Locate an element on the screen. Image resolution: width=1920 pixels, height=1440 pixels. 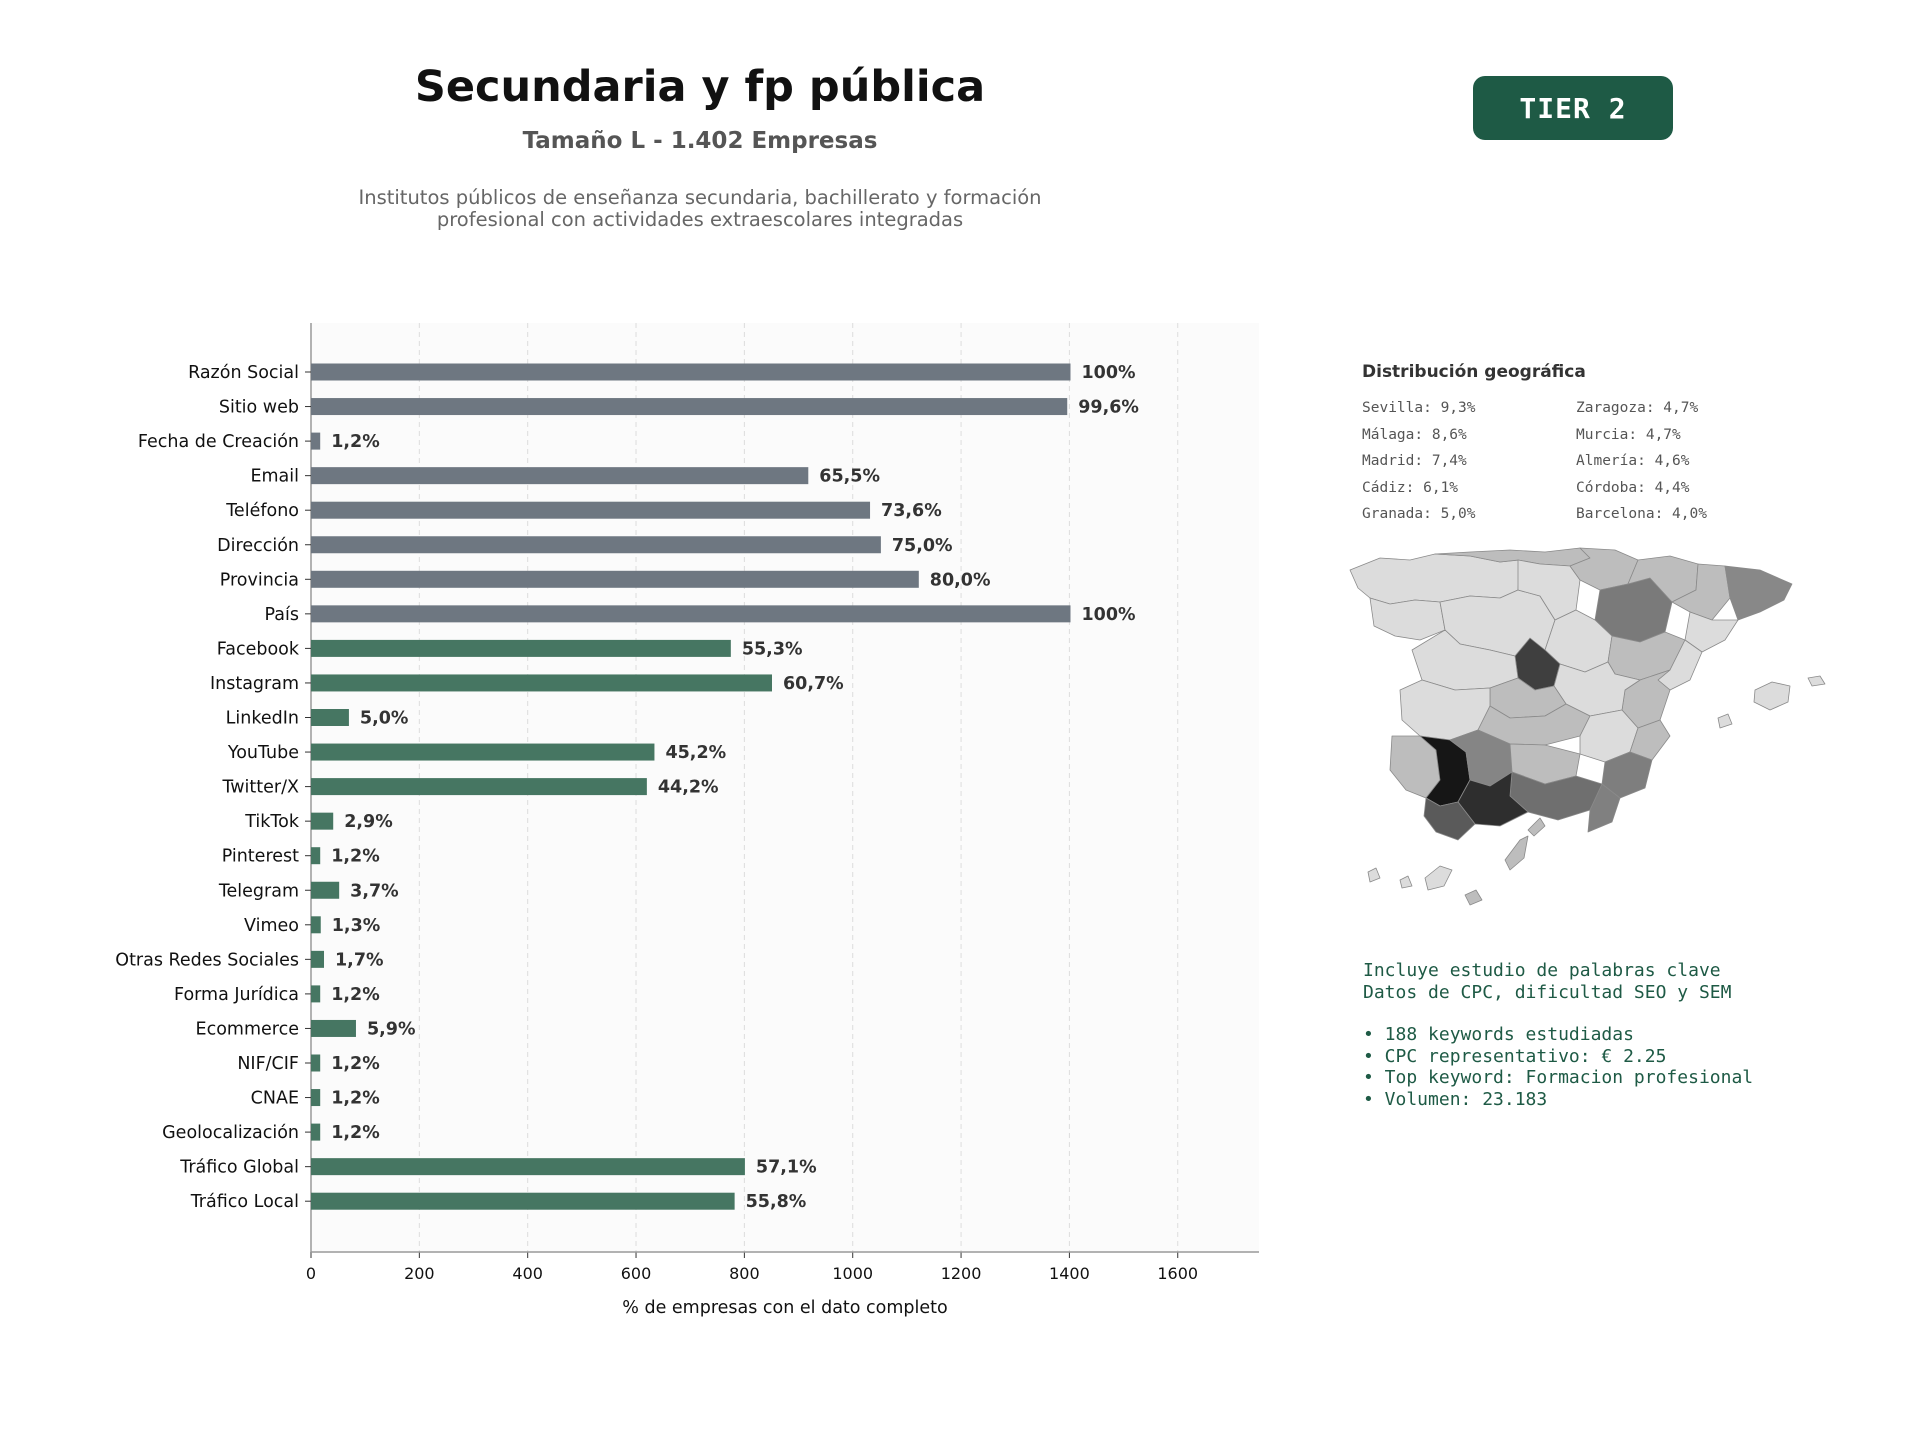
bar-value-label: 1,7% is located at coordinates (359, 960).